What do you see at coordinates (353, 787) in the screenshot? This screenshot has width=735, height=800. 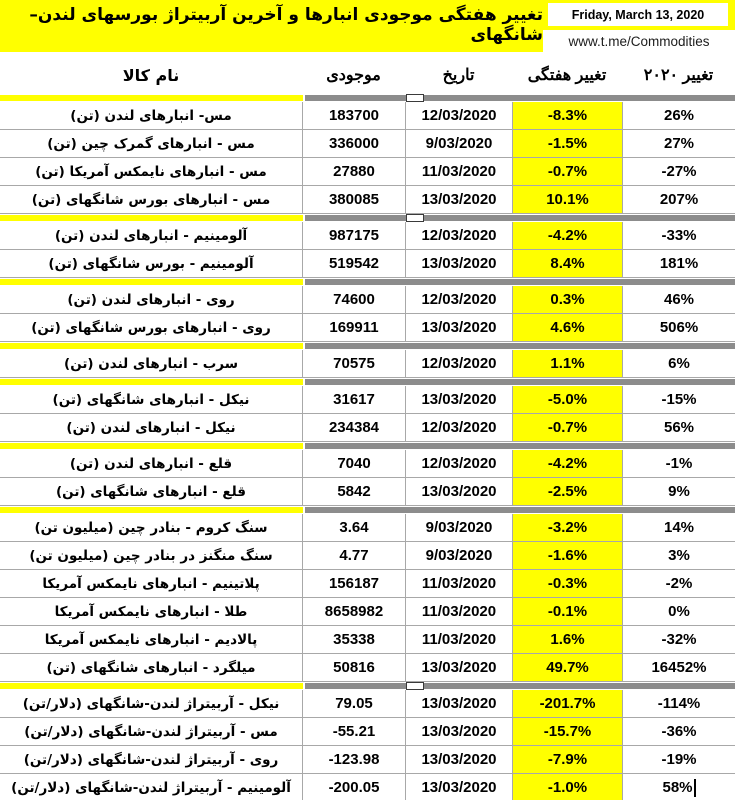 I see `cell-inventory: -200.05` at bounding box center [353, 787].